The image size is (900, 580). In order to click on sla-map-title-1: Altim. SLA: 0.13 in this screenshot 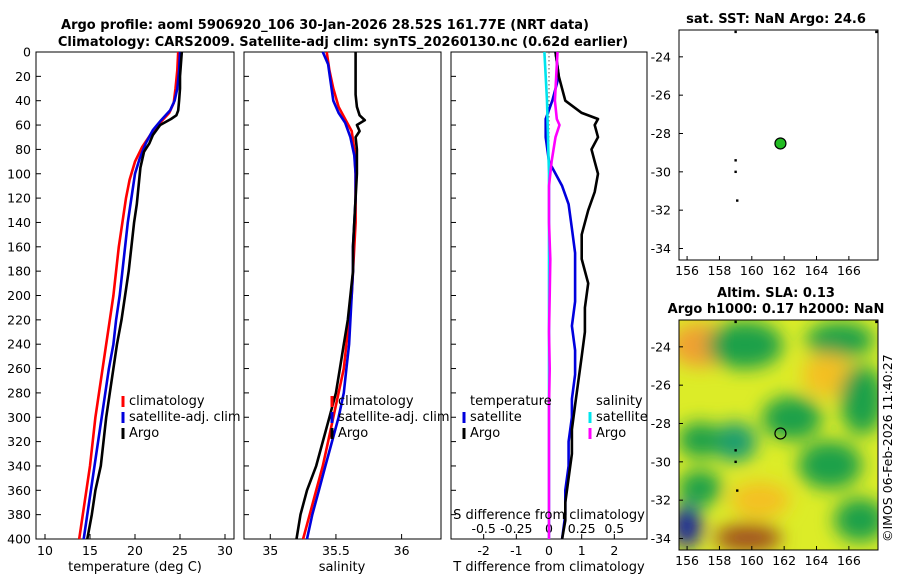, I will do `click(776, 293)`.